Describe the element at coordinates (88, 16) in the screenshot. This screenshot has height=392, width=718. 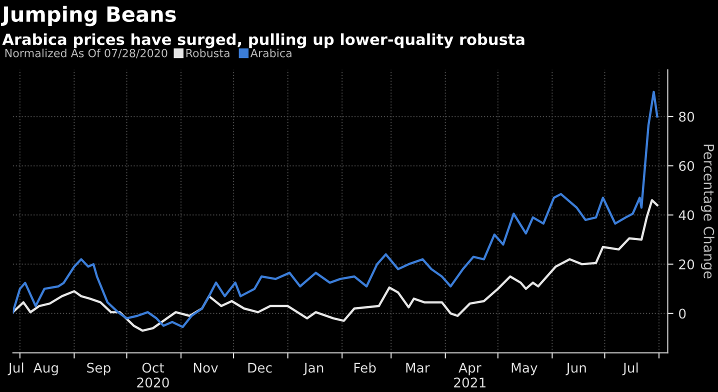
I see `chart-title: Jumping Beans` at that location.